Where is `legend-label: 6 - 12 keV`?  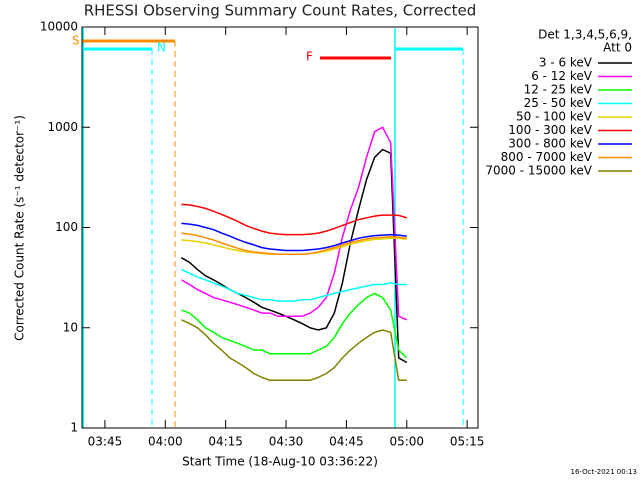 legend-label: 6 - 12 keV is located at coordinates (562, 76).